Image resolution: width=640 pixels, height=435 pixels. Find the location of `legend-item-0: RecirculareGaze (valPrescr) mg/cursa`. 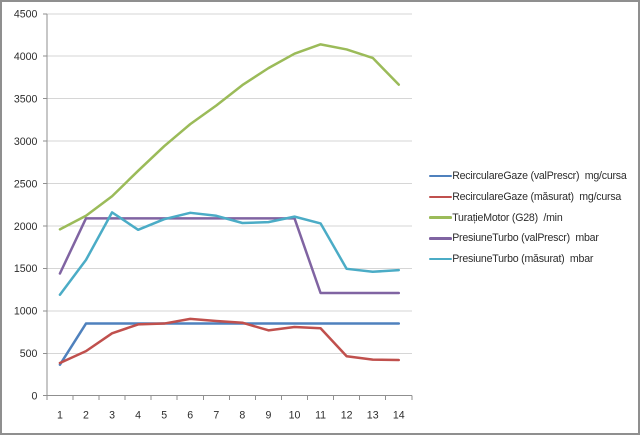

legend-item-0: RecirculareGaze (valPrescr) mg/cursa is located at coordinates (527, 176).